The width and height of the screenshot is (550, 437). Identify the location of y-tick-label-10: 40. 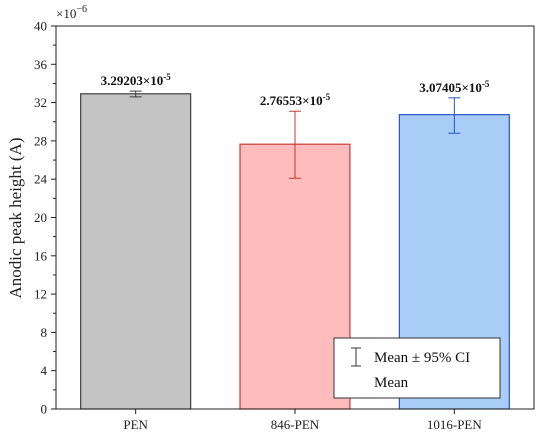
(40, 26).